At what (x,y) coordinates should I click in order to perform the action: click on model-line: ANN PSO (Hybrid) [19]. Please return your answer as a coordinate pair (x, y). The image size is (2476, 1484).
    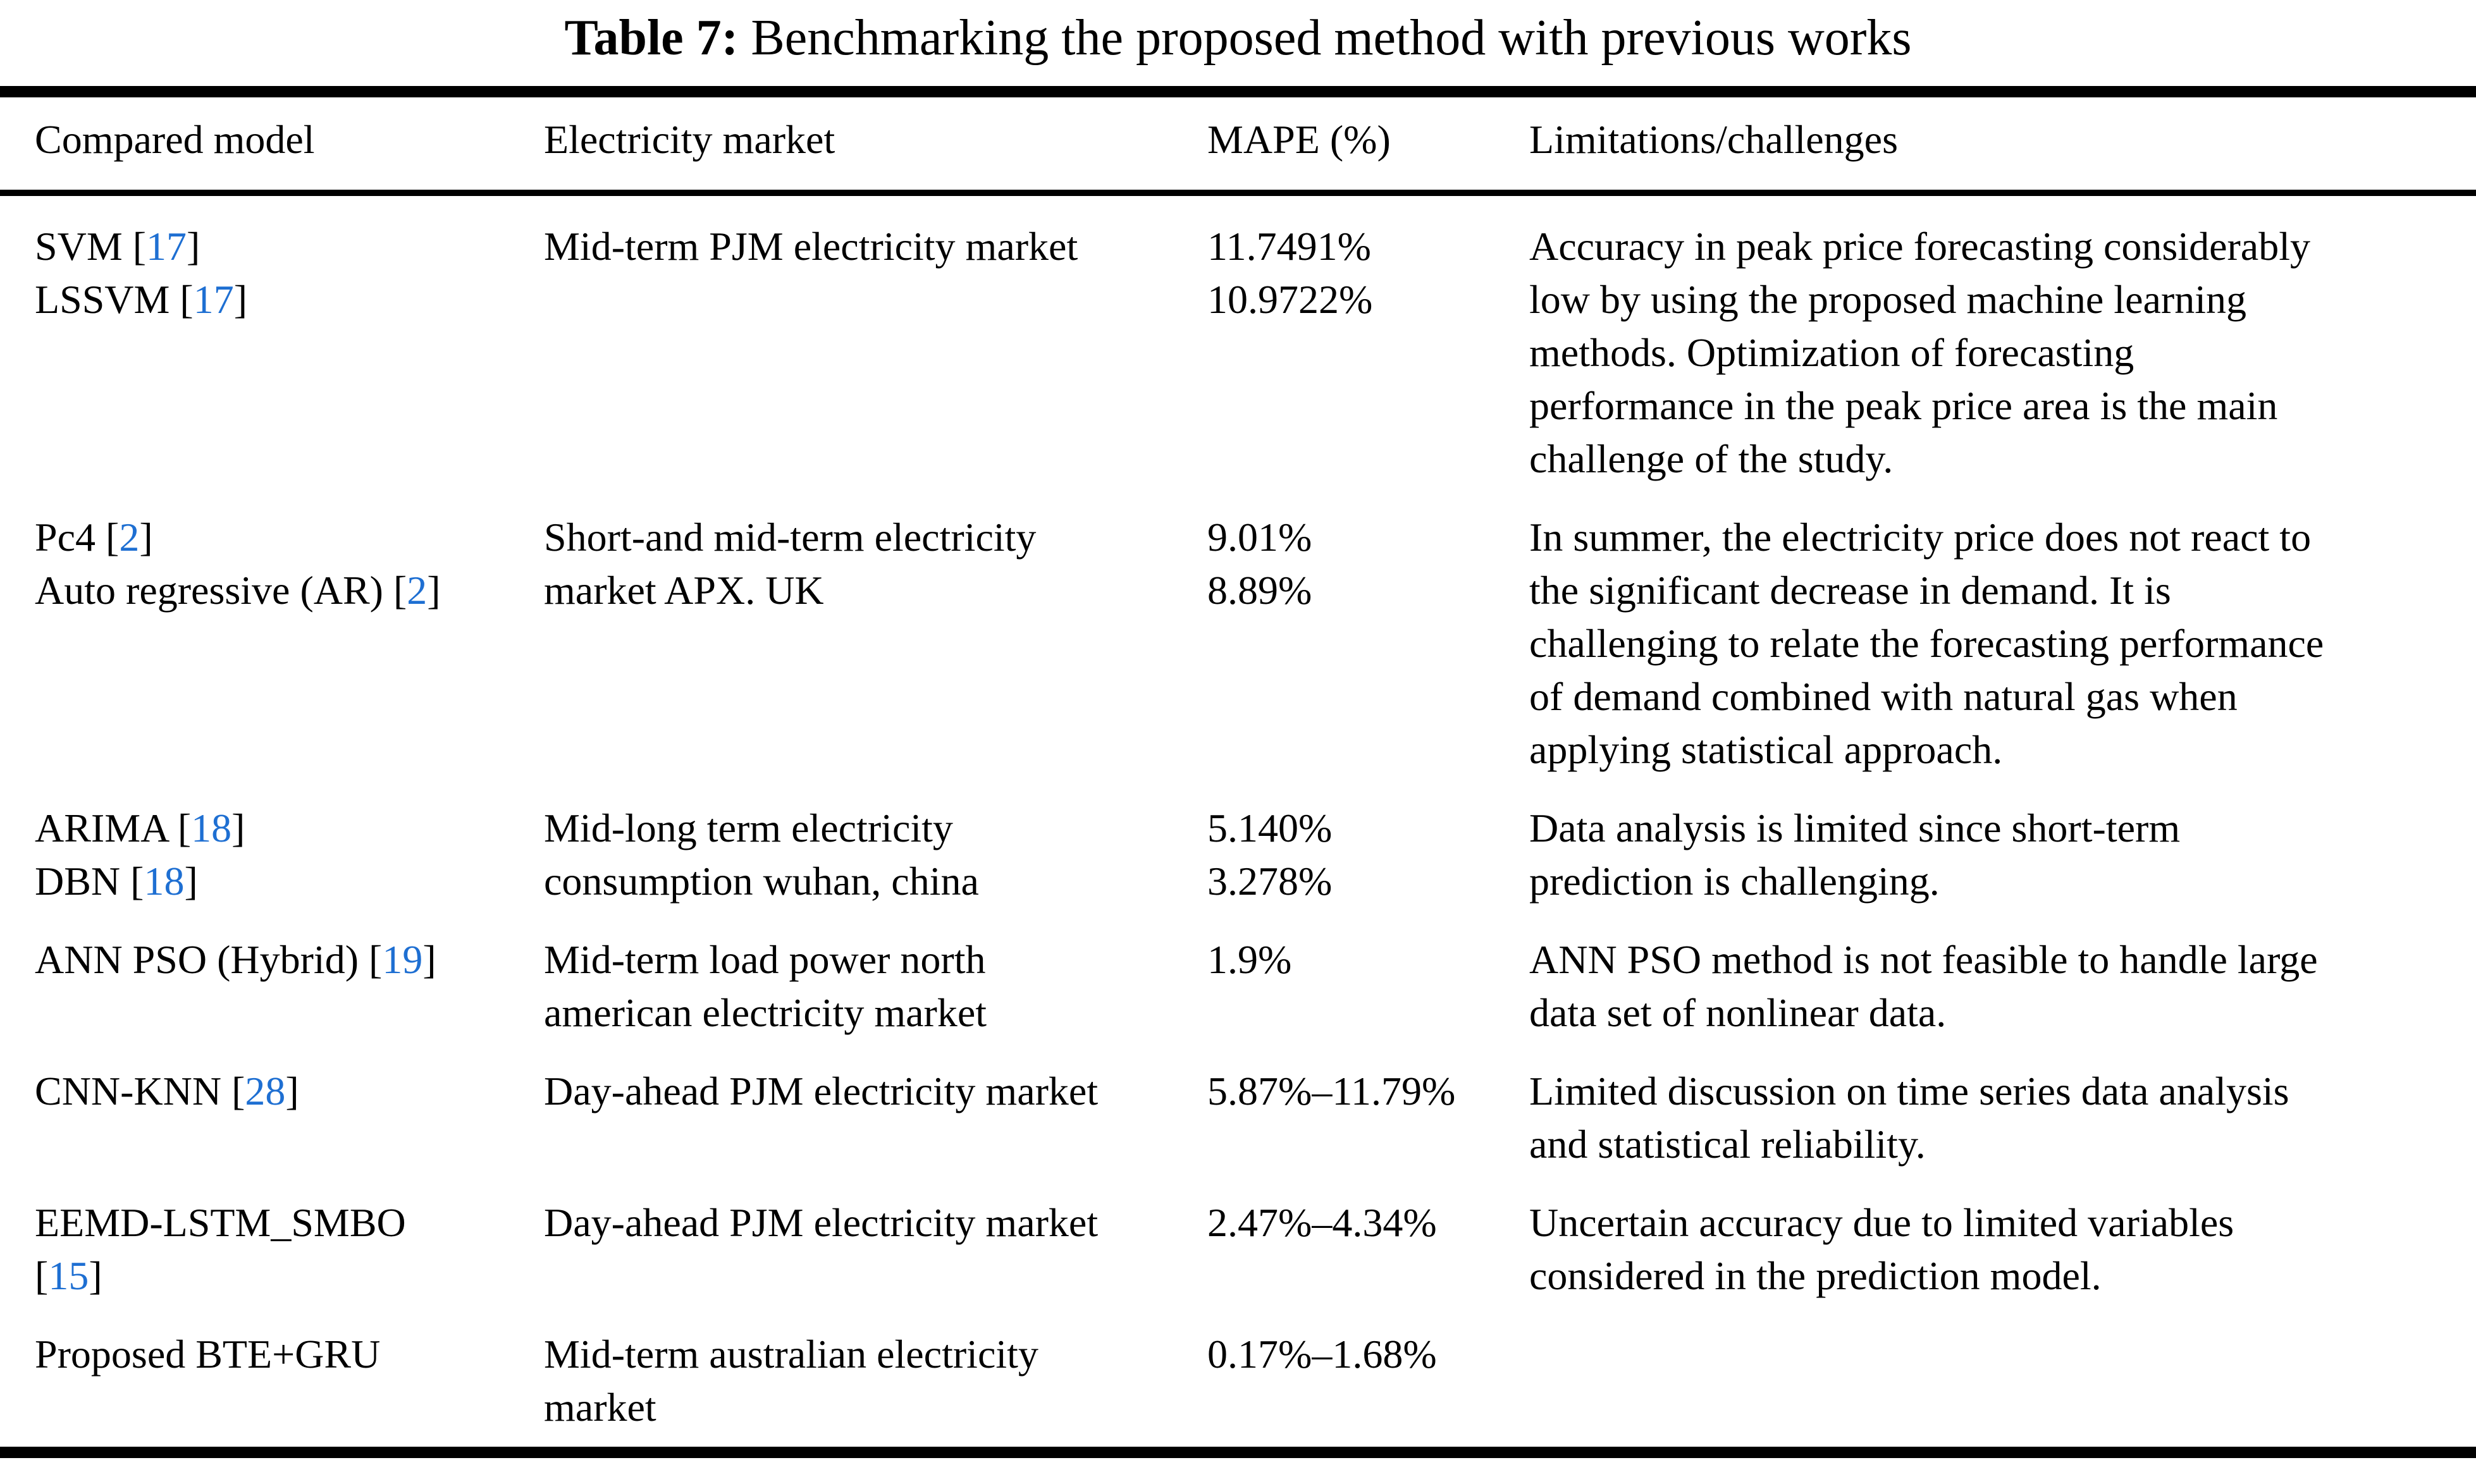
    Looking at the image, I should click on (286, 959).